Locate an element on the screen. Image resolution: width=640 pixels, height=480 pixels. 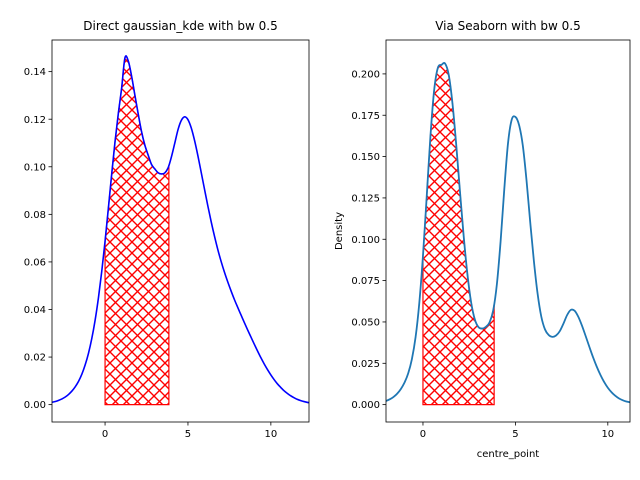
y-tick-label: 0.100 is located at coordinates (365, 240).